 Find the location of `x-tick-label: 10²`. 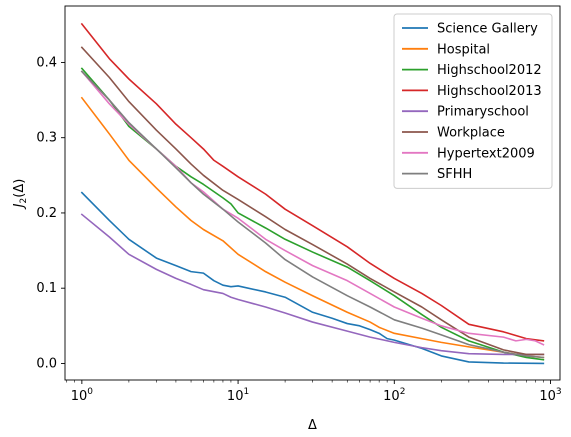

x-tick-label: 10² is located at coordinates (394, 395).